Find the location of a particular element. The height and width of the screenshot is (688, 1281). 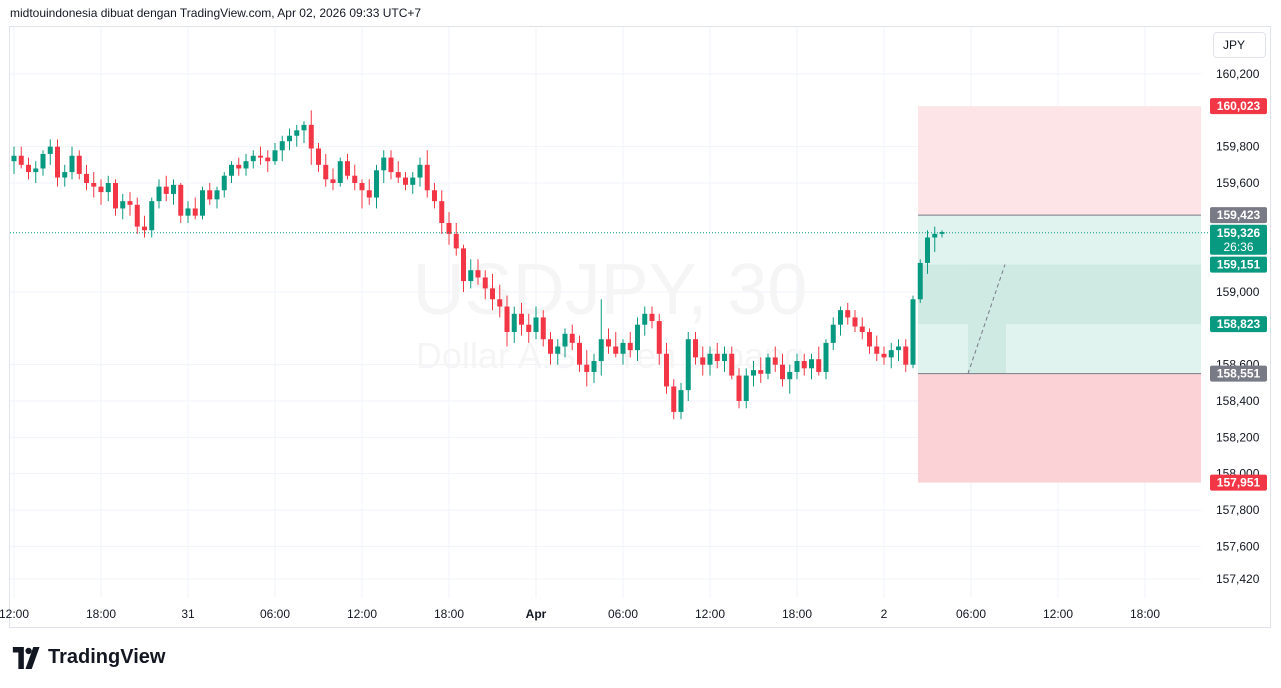

price-countdown-text: 26:36 is located at coordinates (1238, 247).